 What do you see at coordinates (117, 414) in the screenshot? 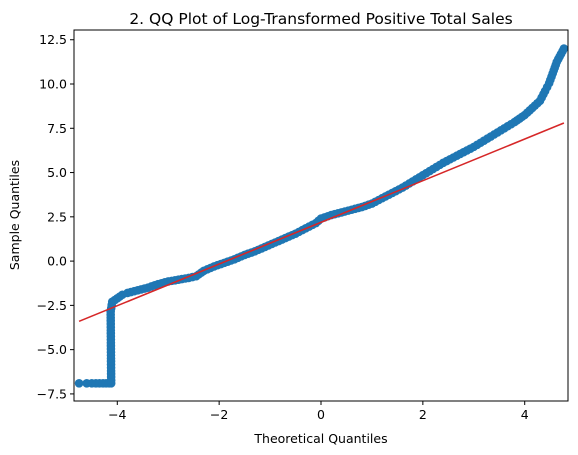
I see `x-tick-label: −4` at bounding box center [117, 414].